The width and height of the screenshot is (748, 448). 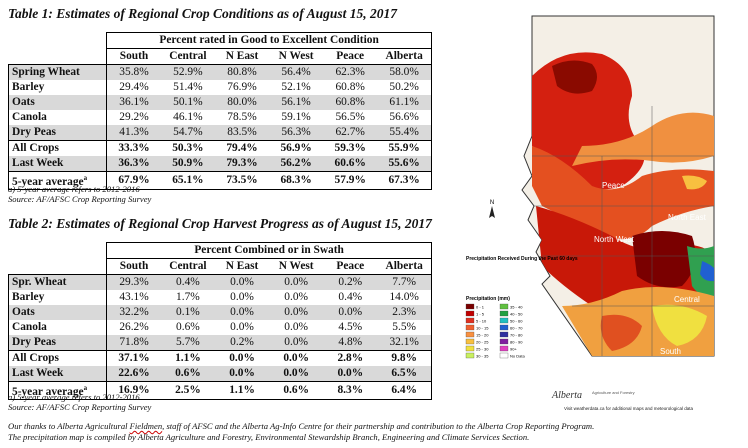 What do you see at coordinates (405, 343) in the screenshot?
I see `table-cell: 32.1%` at bounding box center [405, 343].